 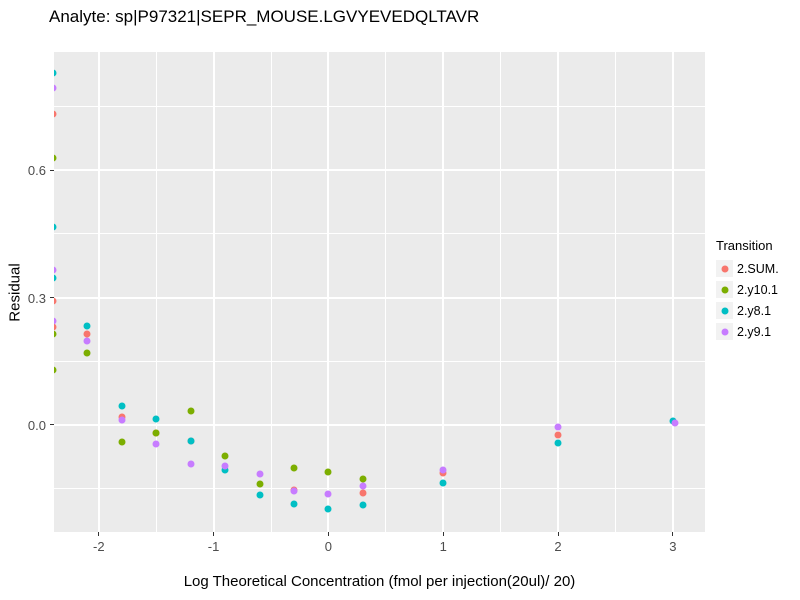 What do you see at coordinates (36, 425) in the screenshot?
I see `y-tick-label: 0.0` at bounding box center [36, 425].